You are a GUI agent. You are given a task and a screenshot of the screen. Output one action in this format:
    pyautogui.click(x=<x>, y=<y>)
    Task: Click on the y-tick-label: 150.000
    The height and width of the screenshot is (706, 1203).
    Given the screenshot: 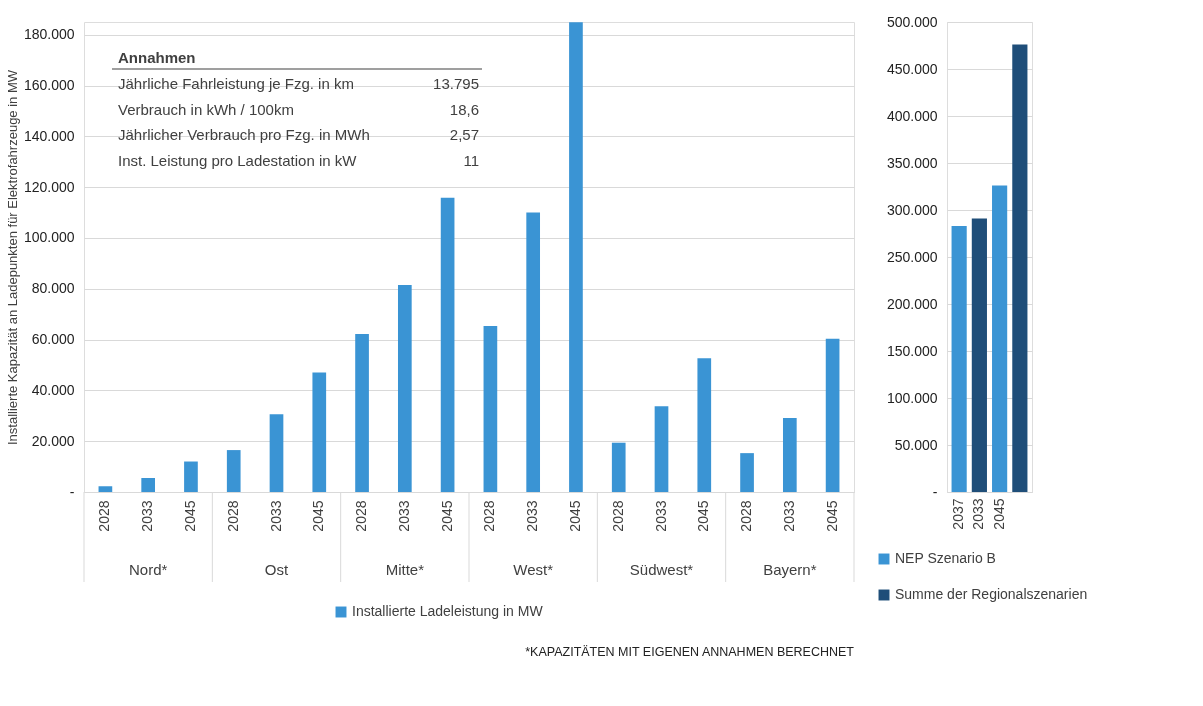 What is the action you would take?
    pyautogui.click(x=912, y=350)
    